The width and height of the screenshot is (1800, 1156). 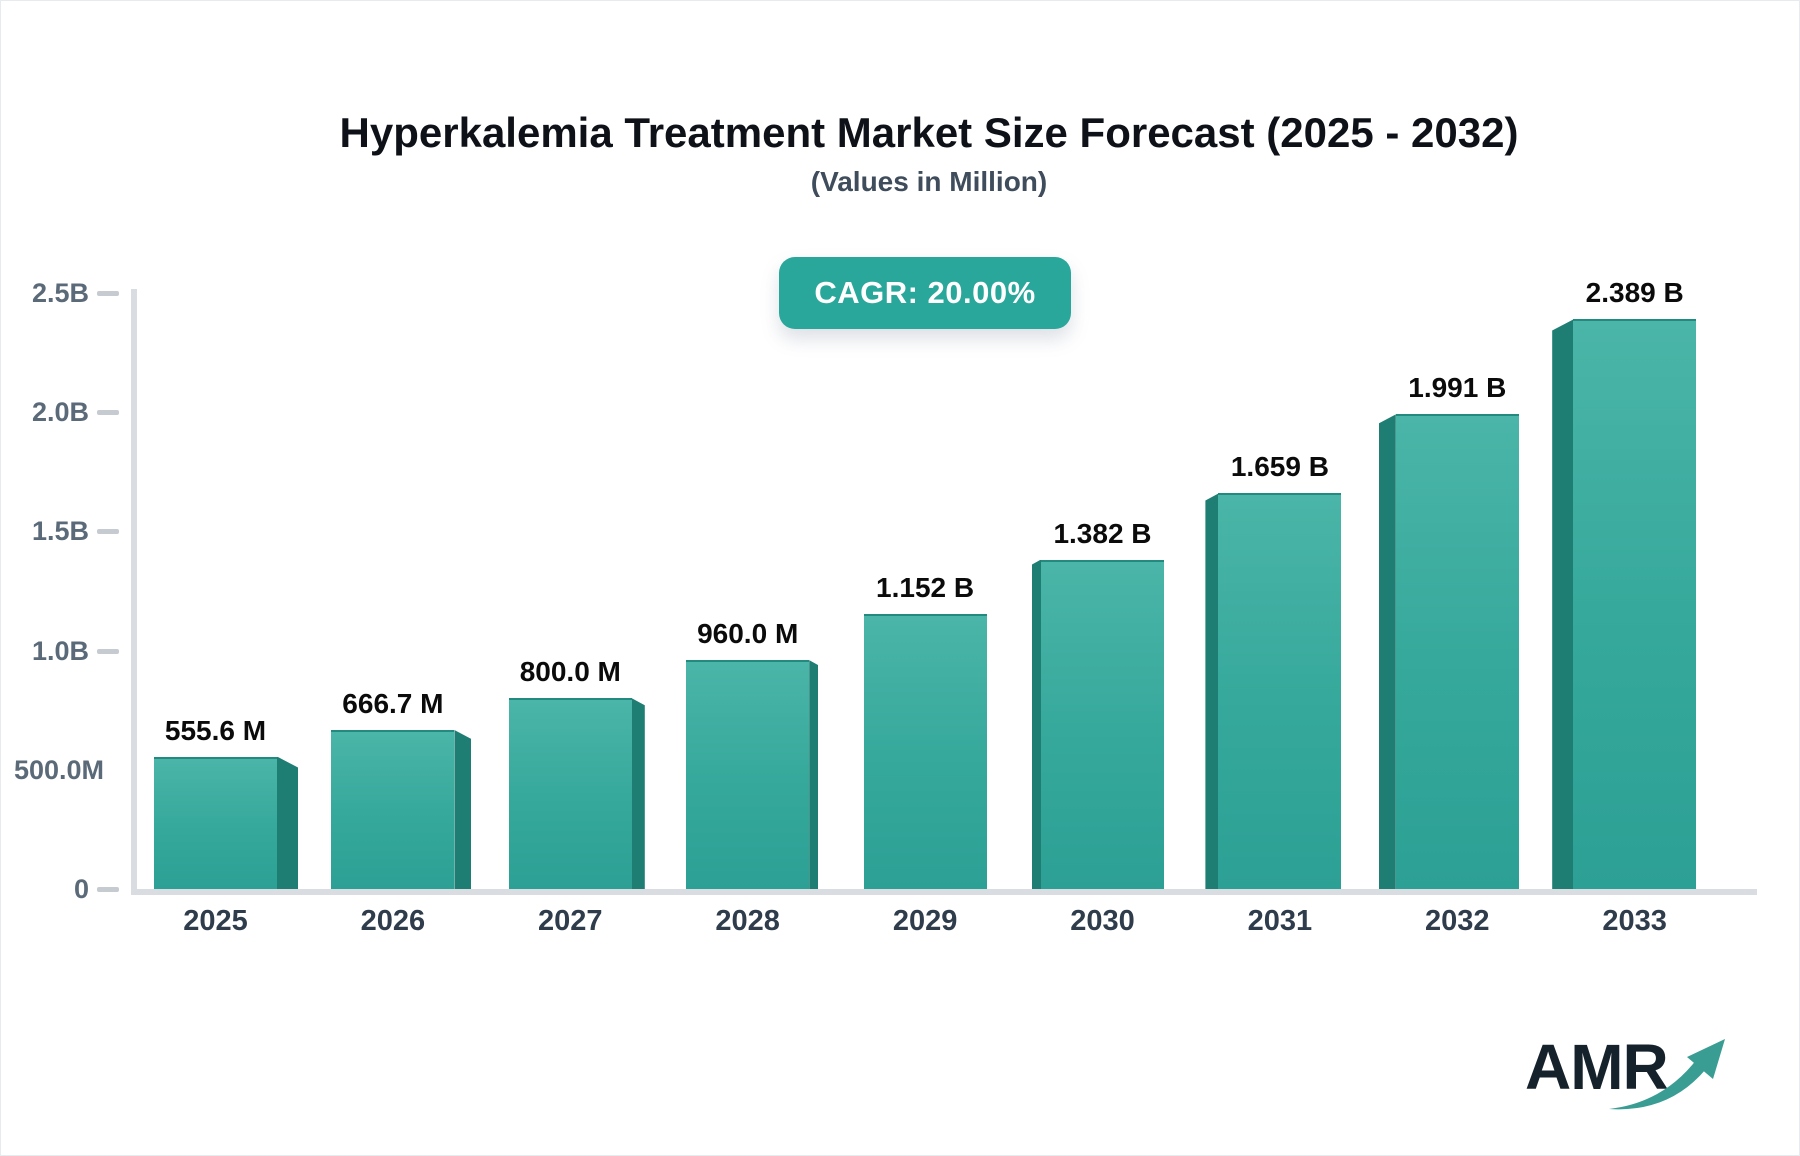 I want to click on x-axis-line, so click(x=944, y=892).